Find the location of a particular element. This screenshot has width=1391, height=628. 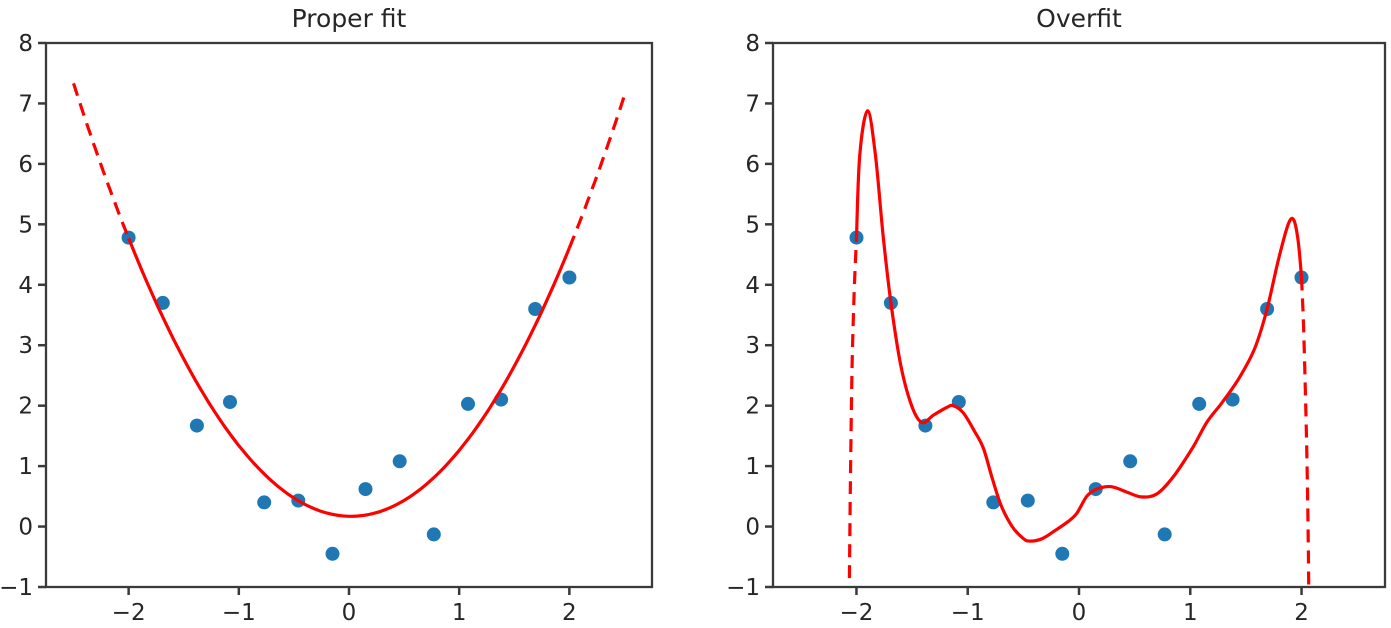

plot-title-overfit: Overfit is located at coordinates (1079, 18).